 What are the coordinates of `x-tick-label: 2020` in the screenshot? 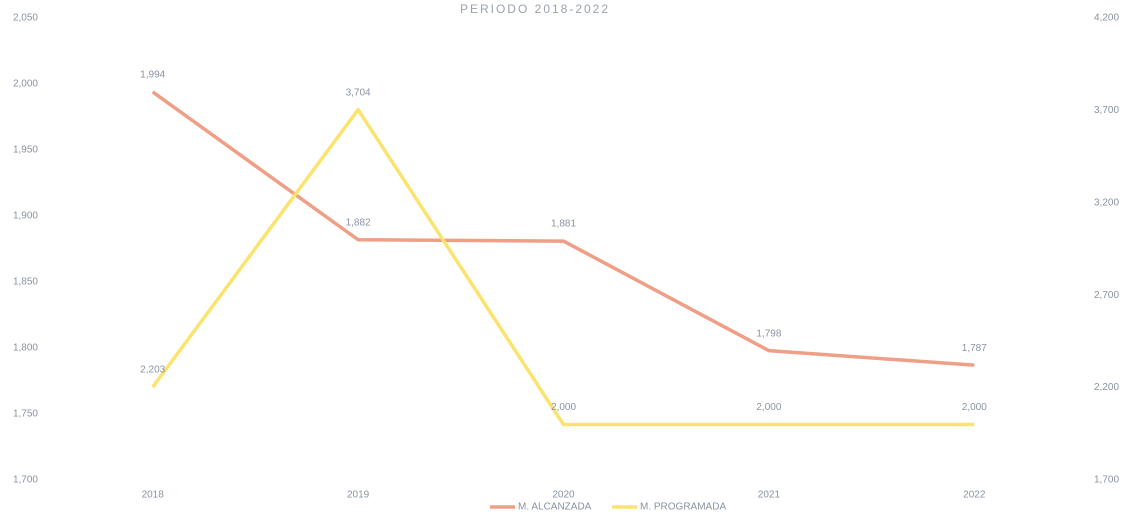 It's located at (563, 495).